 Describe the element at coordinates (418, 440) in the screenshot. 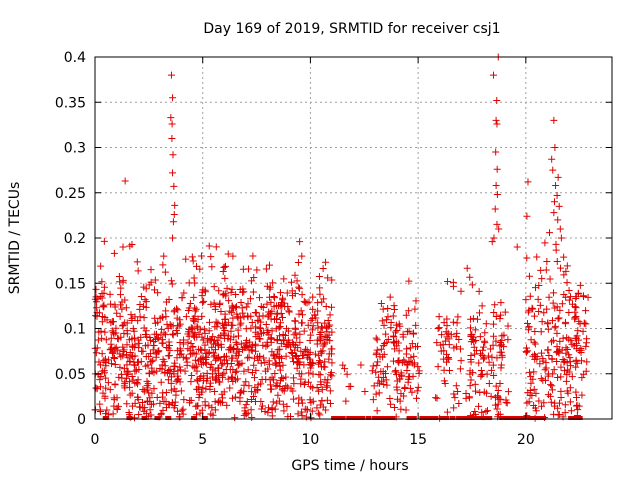

I see `x-tick-label: 15` at that location.